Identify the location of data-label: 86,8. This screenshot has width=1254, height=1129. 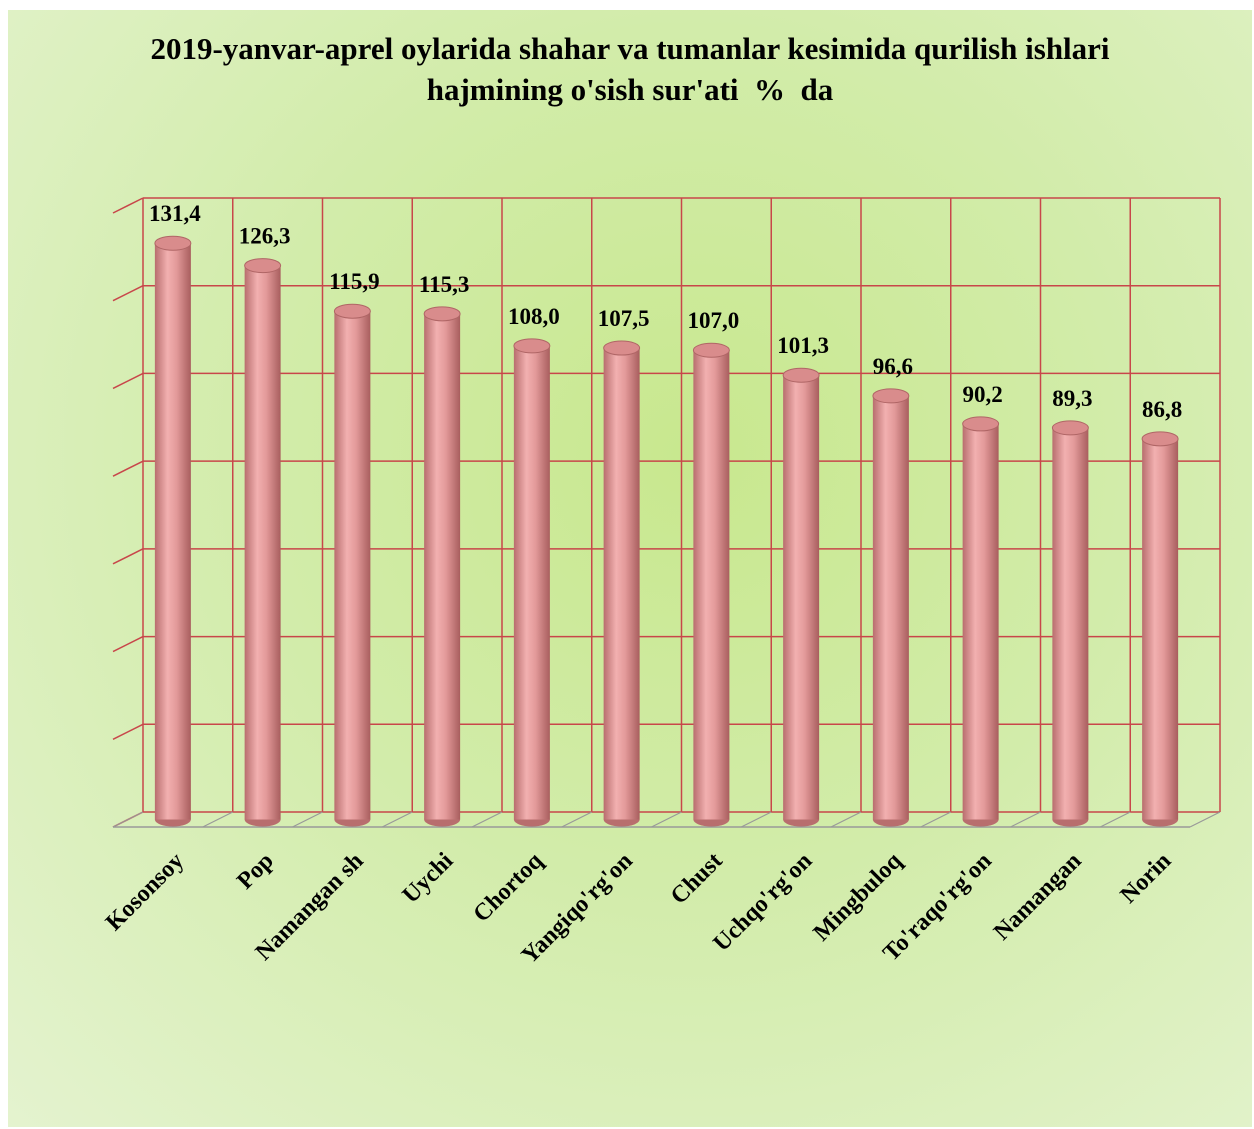
(1162, 409).